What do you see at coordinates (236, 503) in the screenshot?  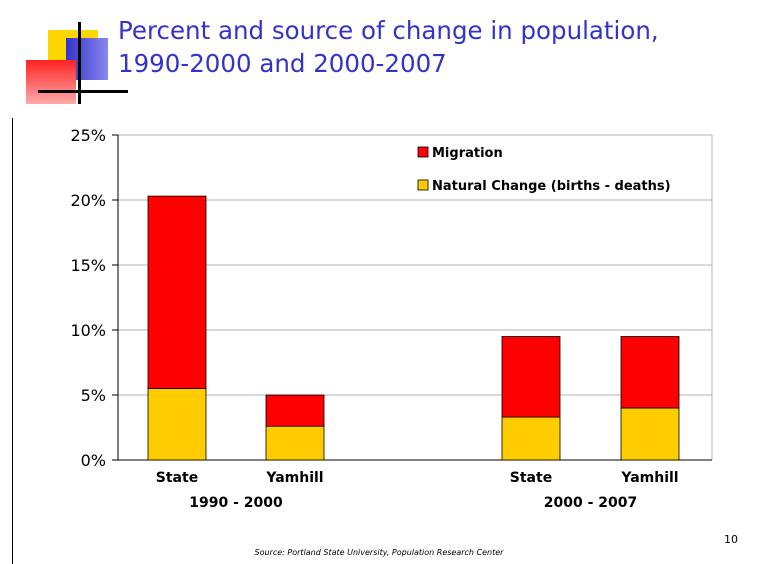 I see `x-group-label: 1990 - 2000` at bounding box center [236, 503].